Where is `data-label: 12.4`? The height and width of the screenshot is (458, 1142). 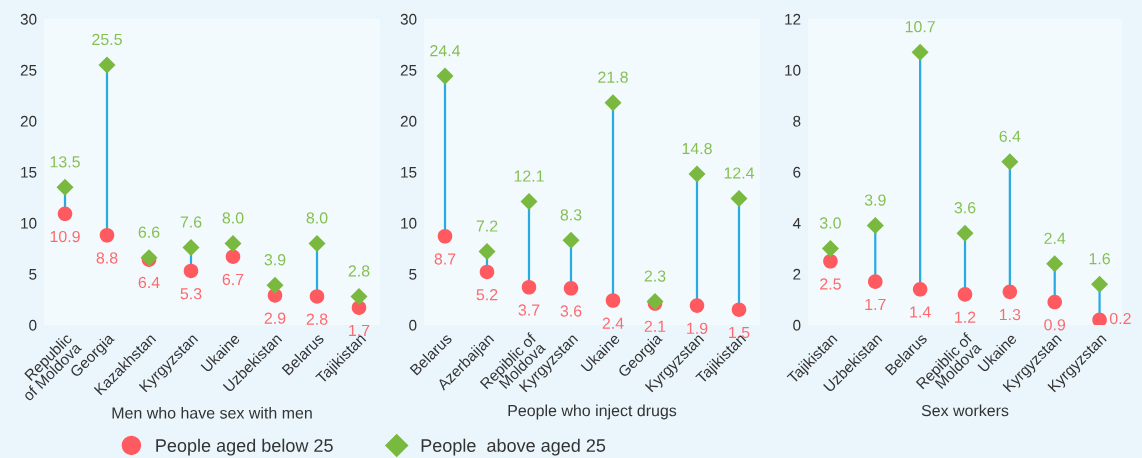 data-label: 12.4 is located at coordinates (739, 173).